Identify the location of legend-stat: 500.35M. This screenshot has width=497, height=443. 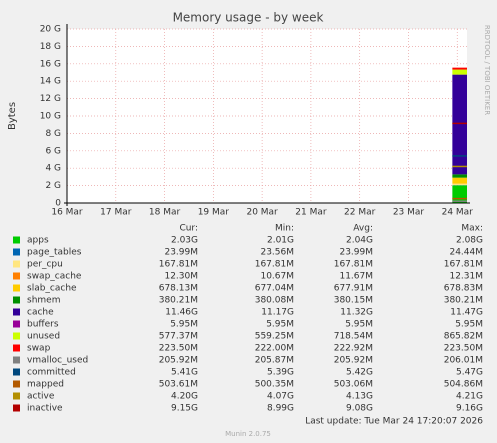
(274, 385).